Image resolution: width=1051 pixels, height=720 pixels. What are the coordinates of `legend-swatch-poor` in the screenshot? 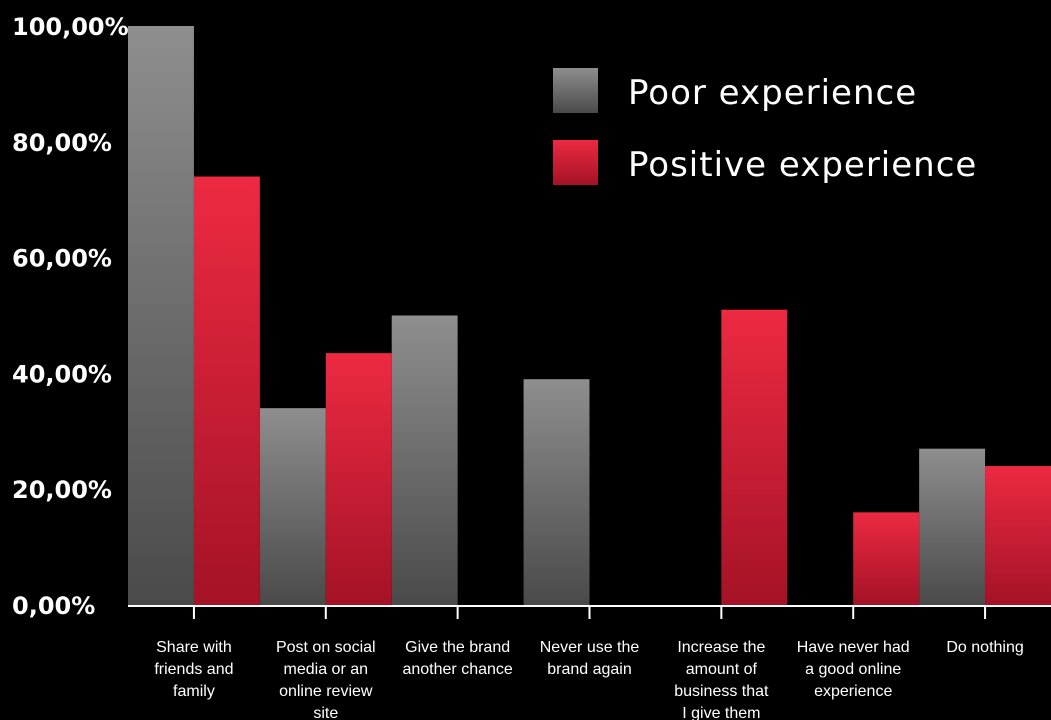 It's located at (575, 90).